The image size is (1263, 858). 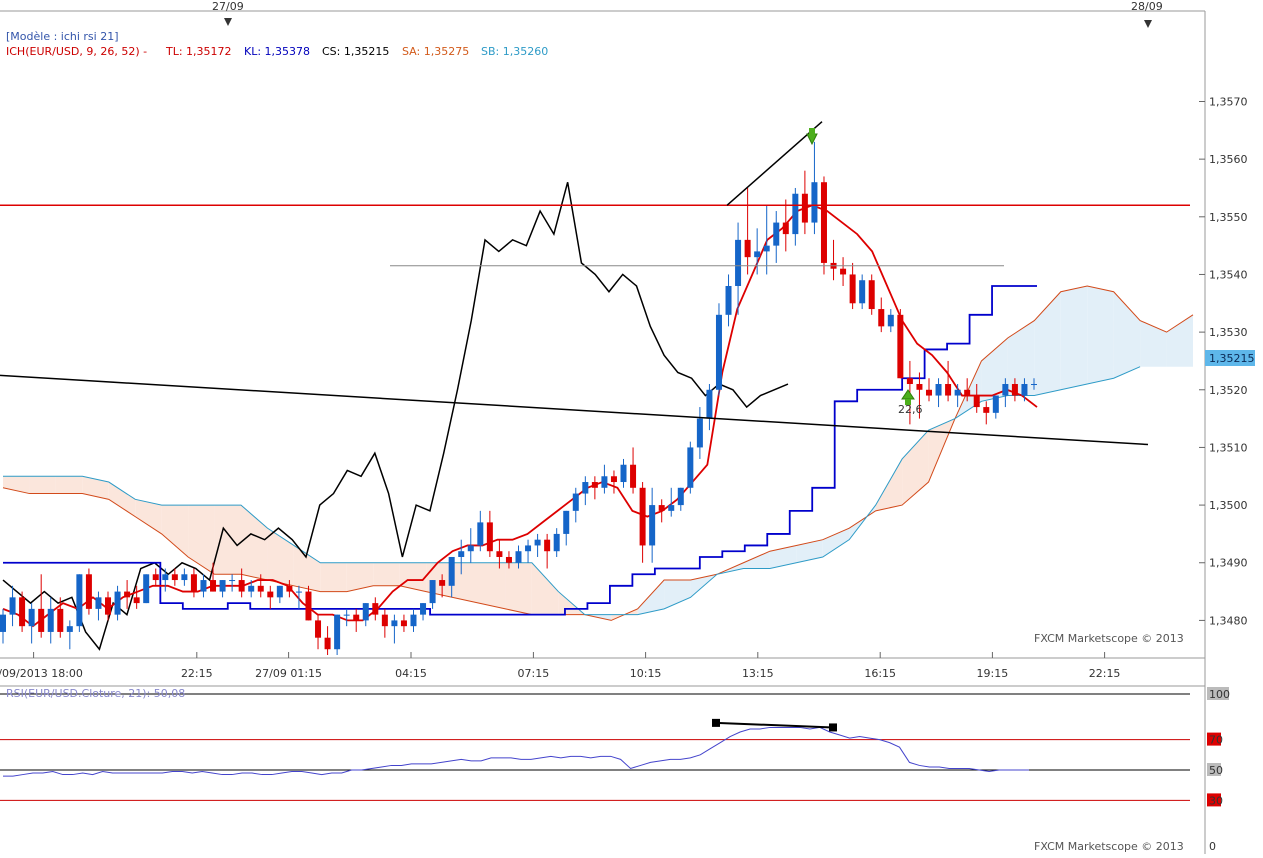 I want to click on price-tag: 1,35215, so click(x=1232, y=358).